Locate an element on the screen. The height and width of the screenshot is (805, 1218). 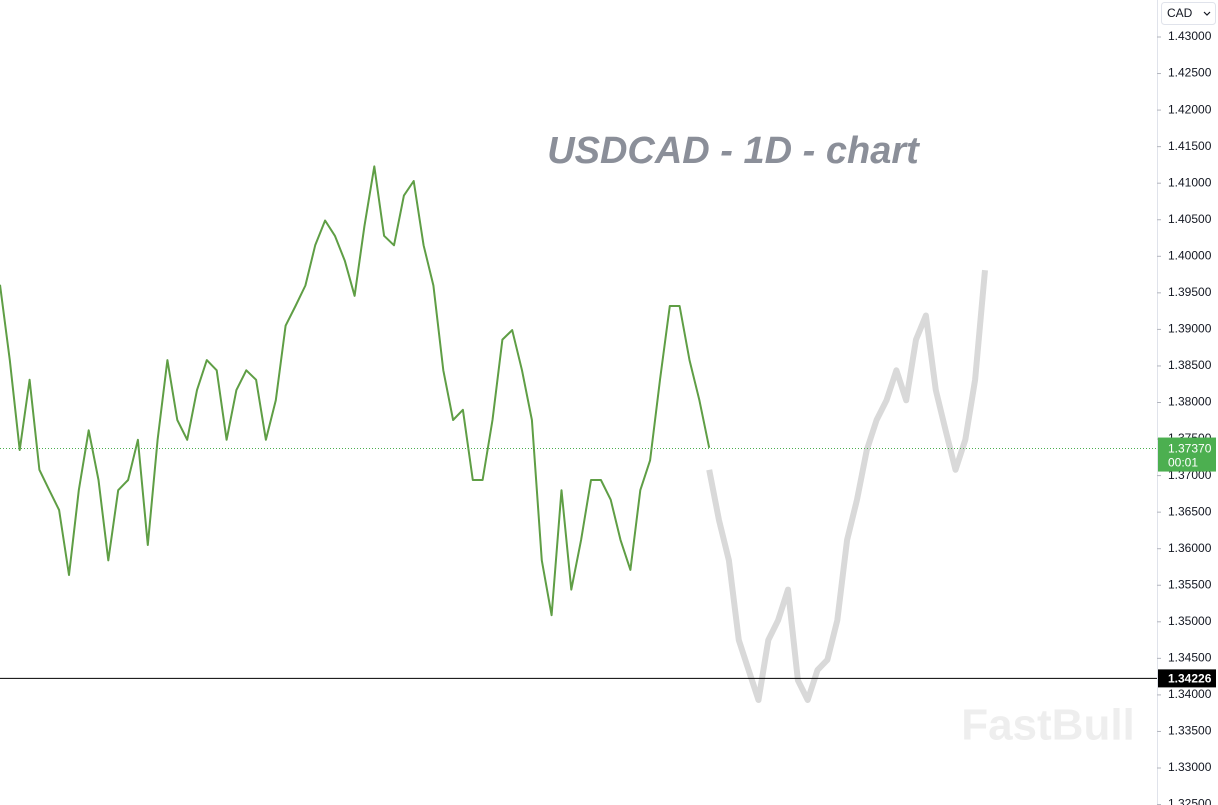
y-tick-label: 1.33500 is located at coordinates (1190, 731).